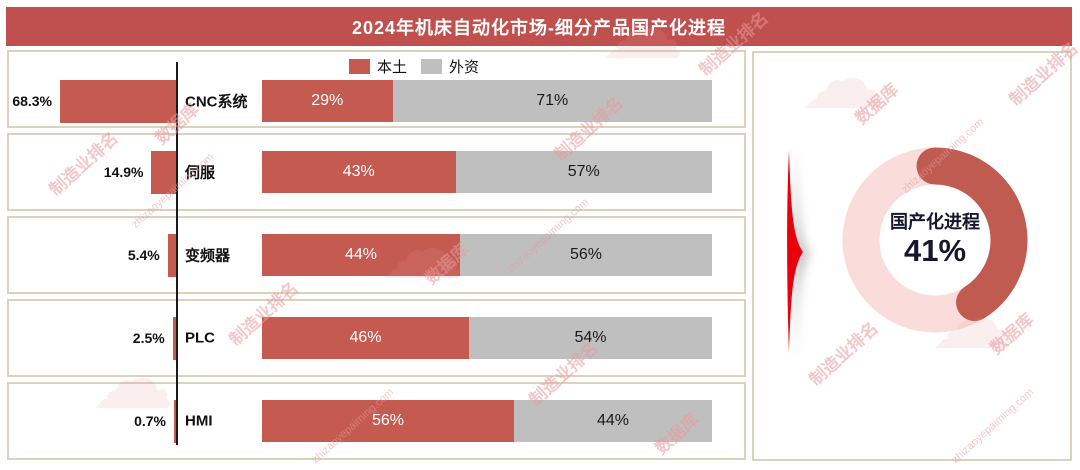 The image size is (1080, 470). I want to click on foreign-segment-value: 56%, so click(586, 254).